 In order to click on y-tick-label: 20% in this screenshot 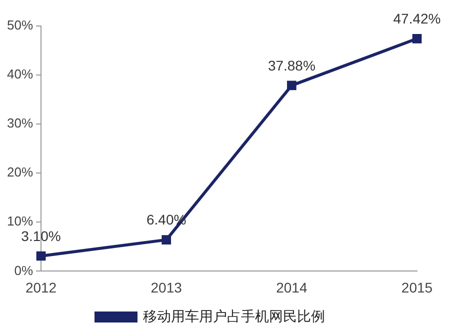, I will do `click(20, 172)`.